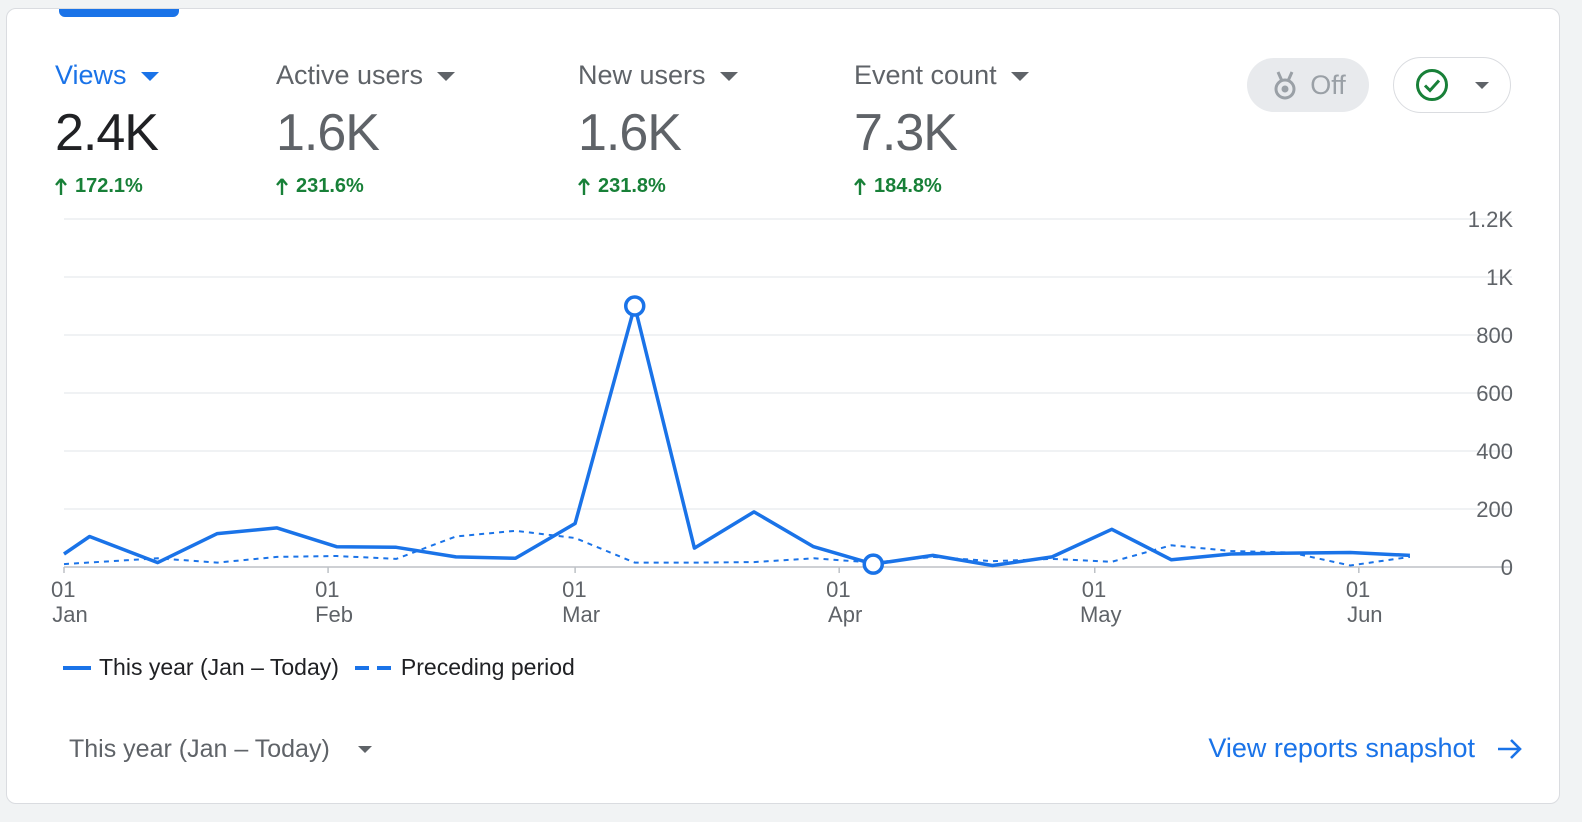 The image size is (1582, 822). I want to click on metric-change: 172.1%, so click(107, 186).